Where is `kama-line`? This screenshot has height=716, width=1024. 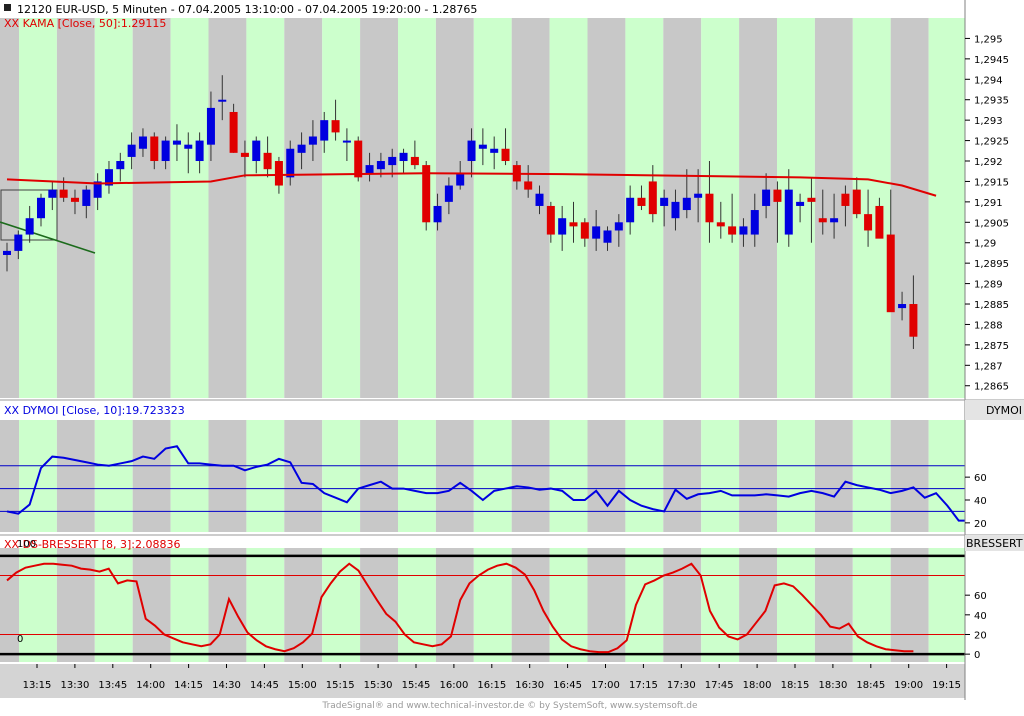 kama-line is located at coordinates (471, 184).